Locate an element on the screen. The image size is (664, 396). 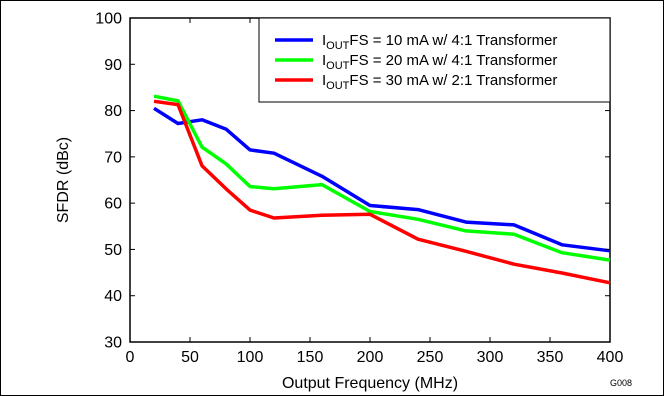
x-tick-label: 300 is located at coordinates (490, 357).